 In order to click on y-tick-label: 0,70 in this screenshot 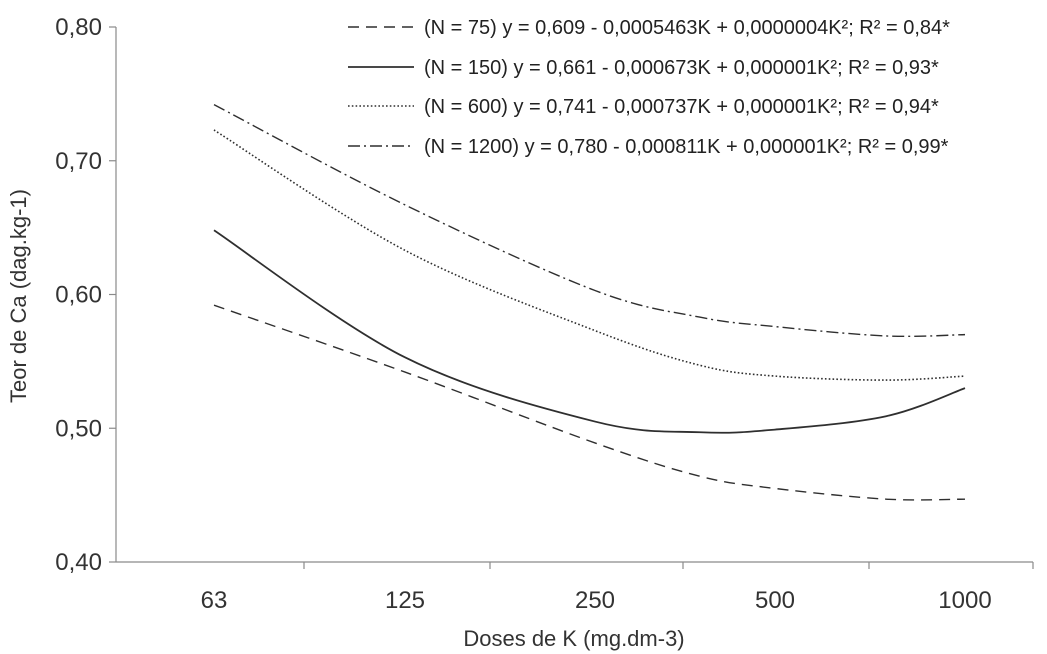, I will do `click(78, 161)`.